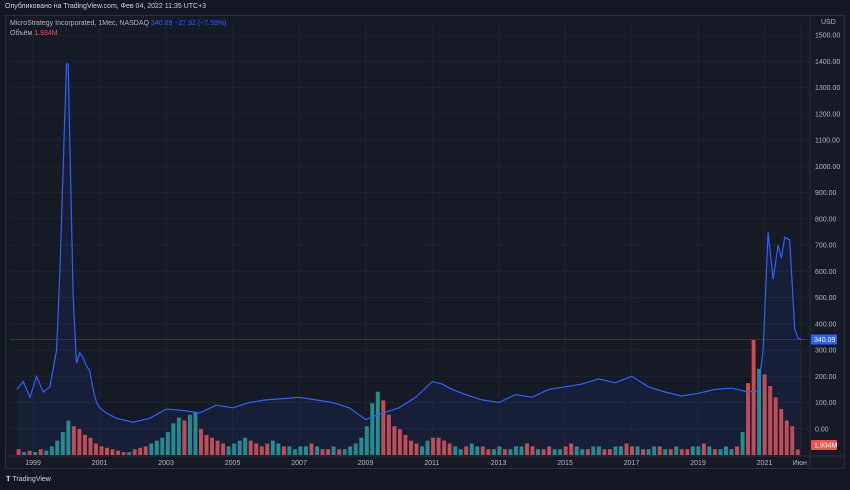 The image size is (850, 490). Describe the element at coordinates (822, 429) in the screenshot. I see `y-tick-label: 0.00` at that location.